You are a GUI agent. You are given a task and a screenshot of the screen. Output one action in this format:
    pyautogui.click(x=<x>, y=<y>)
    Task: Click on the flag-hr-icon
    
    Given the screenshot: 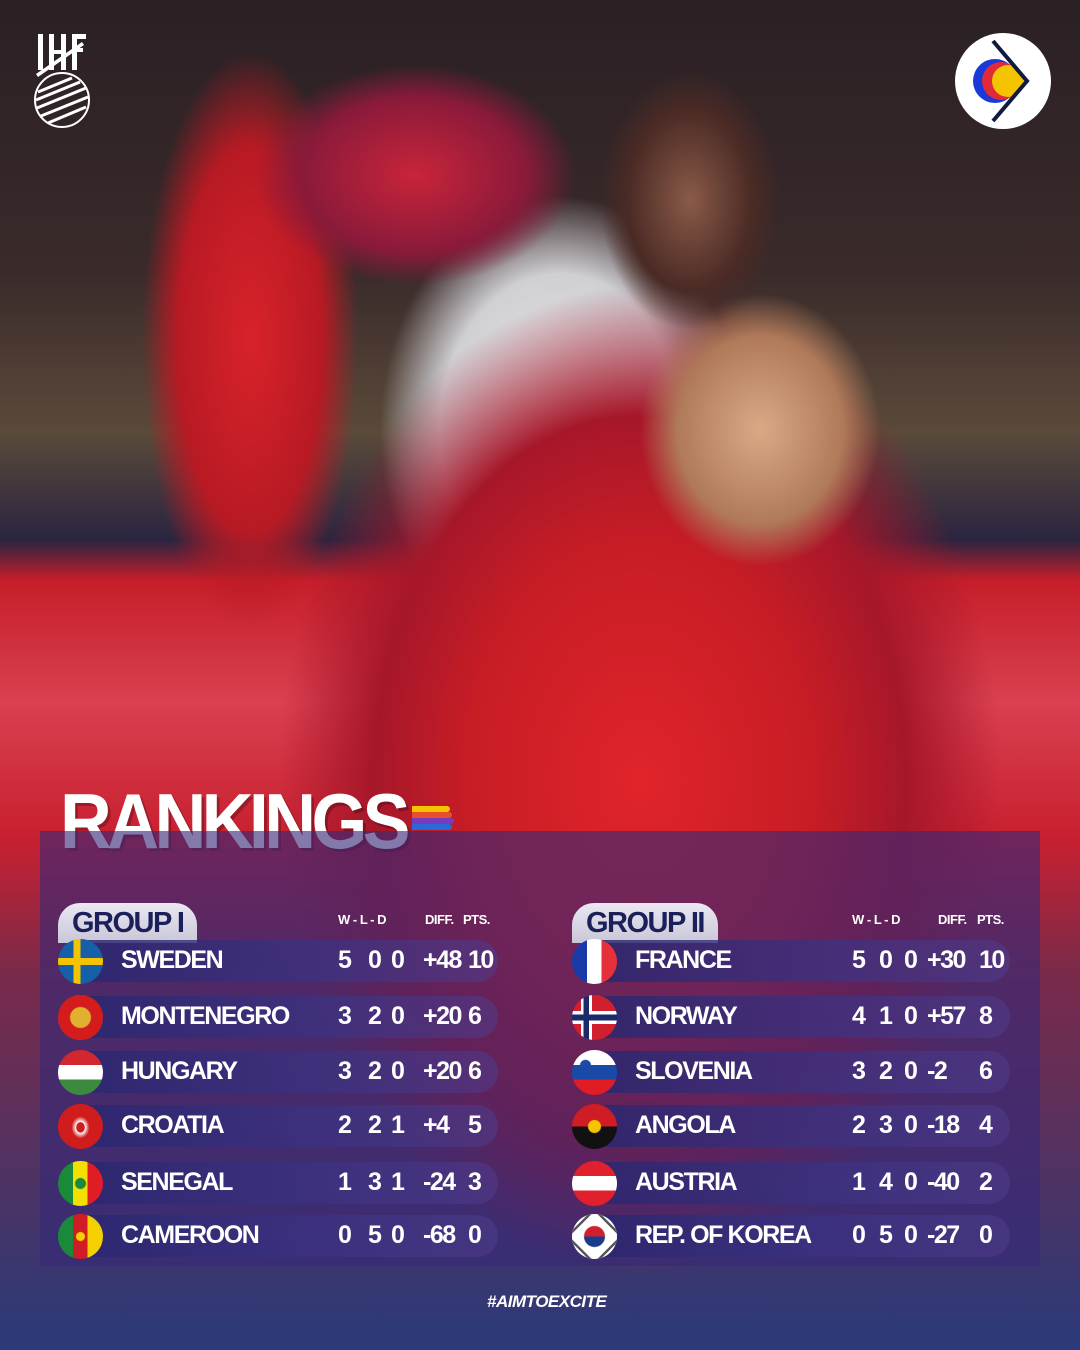 What is the action you would take?
    pyautogui.click(x=80, y=1126)
    